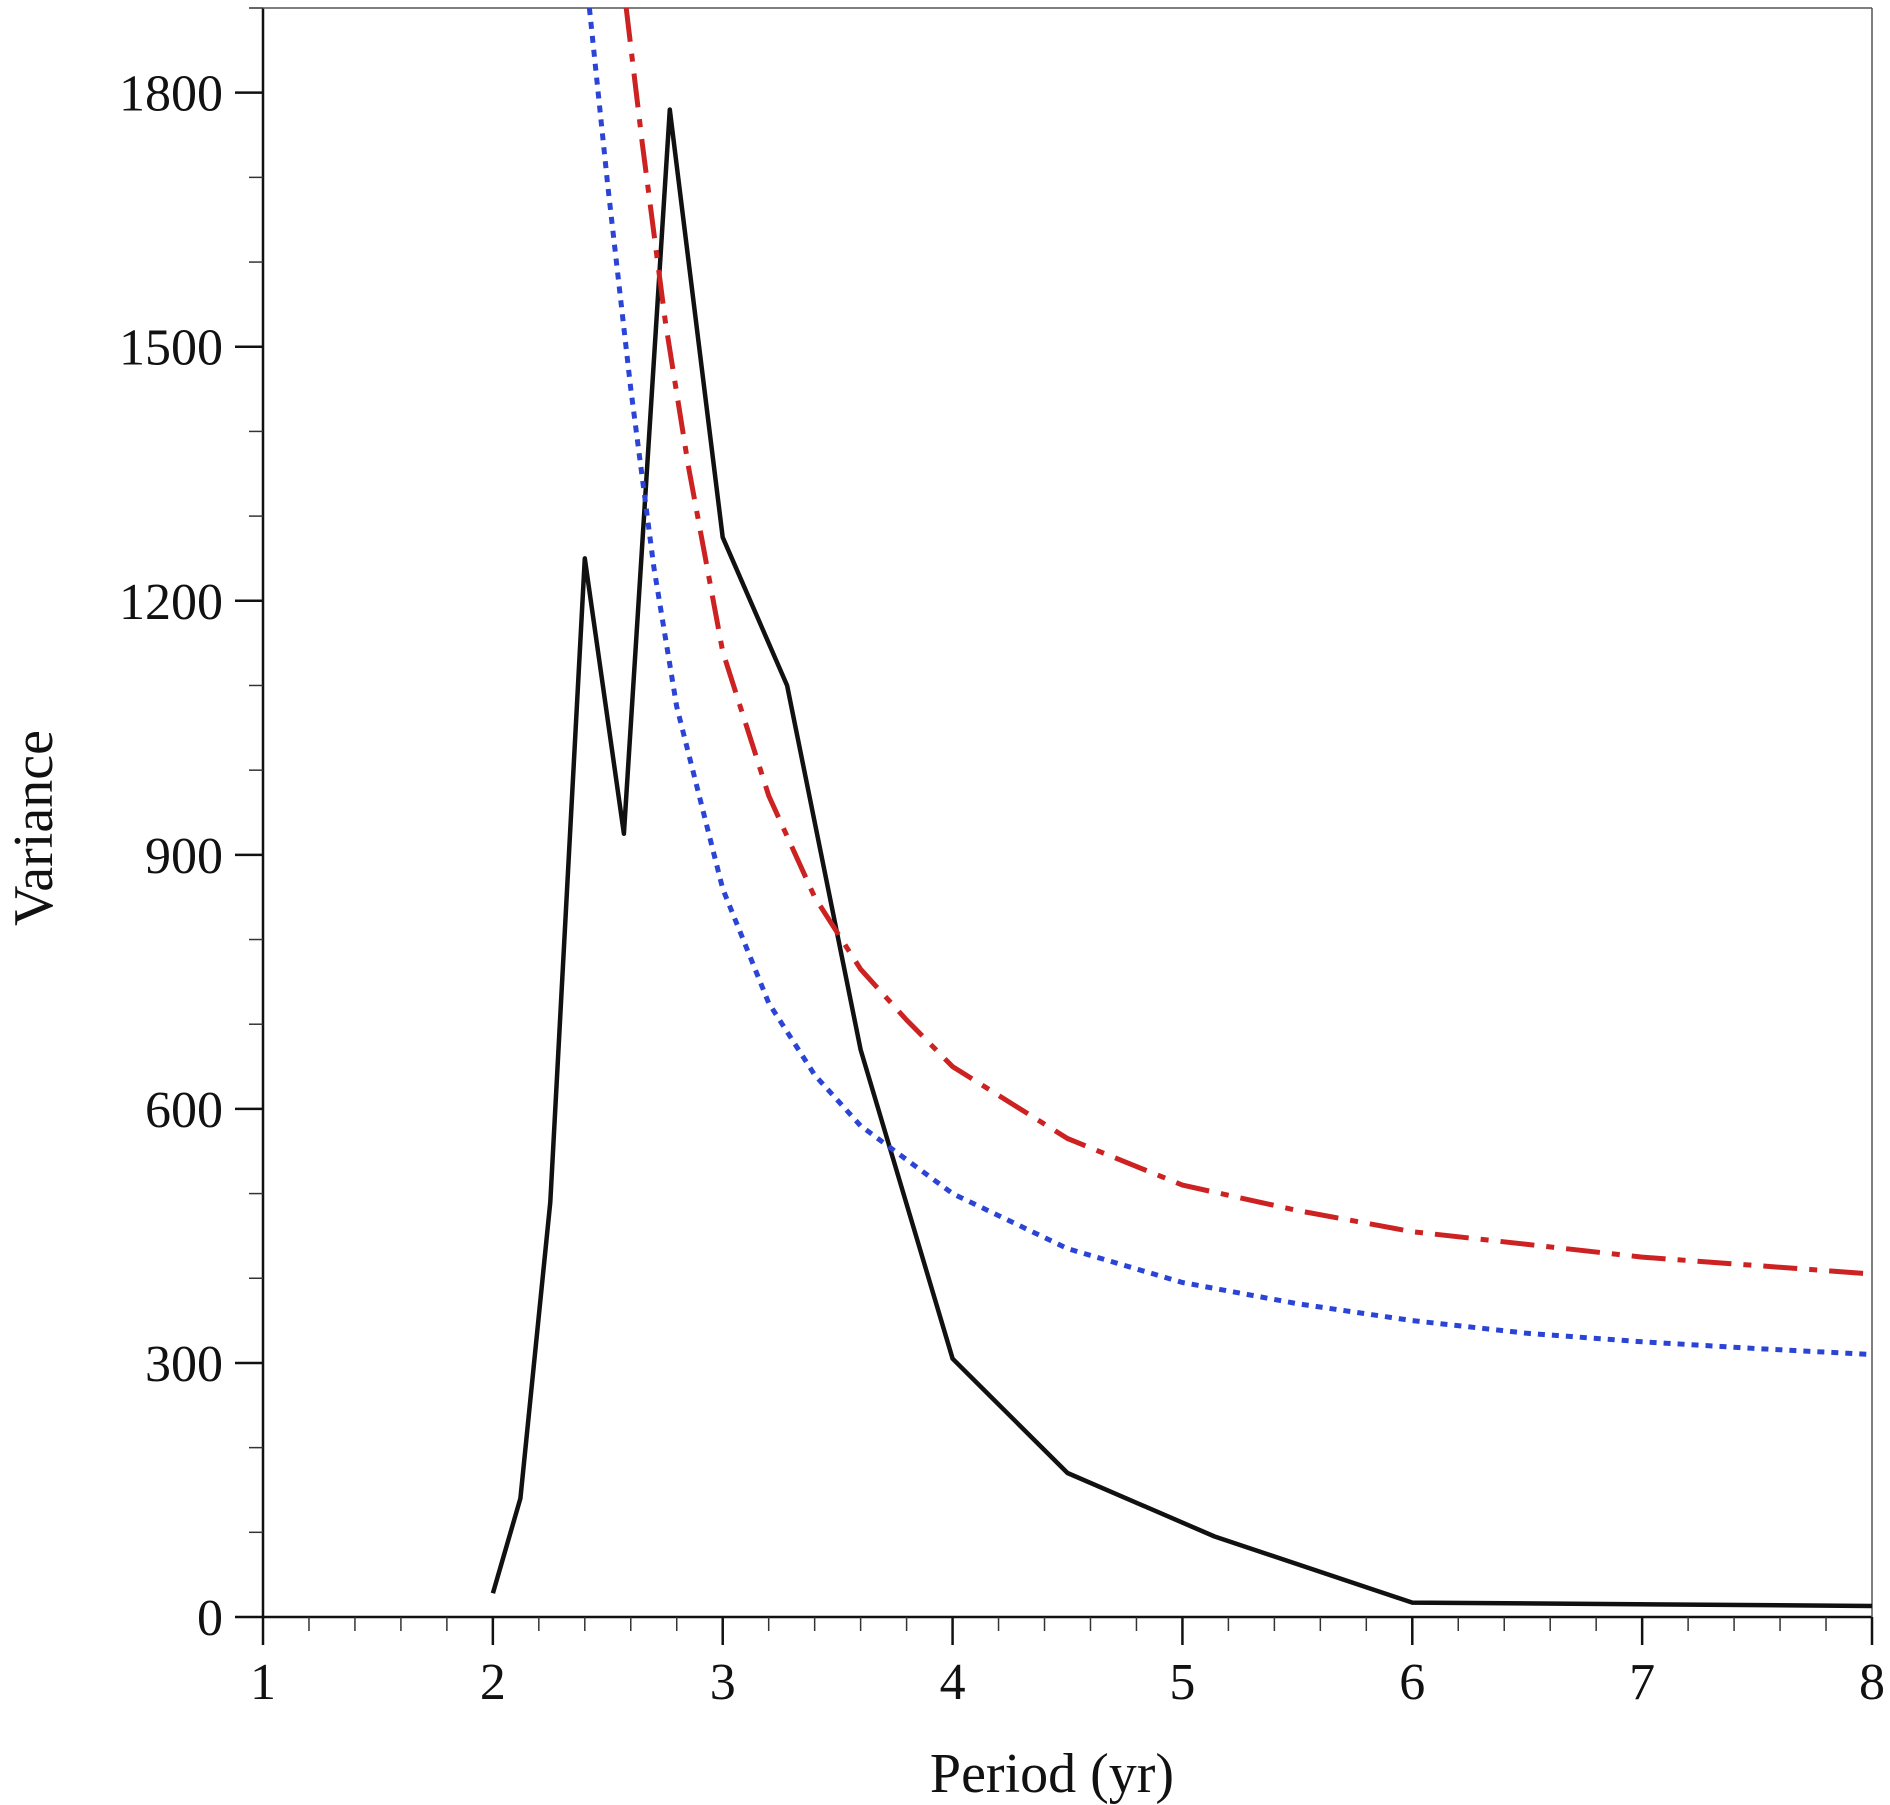  Describe the element at coordinates (171, 94) in the screenshot. I see `y-tick-label: 1800` at that location.